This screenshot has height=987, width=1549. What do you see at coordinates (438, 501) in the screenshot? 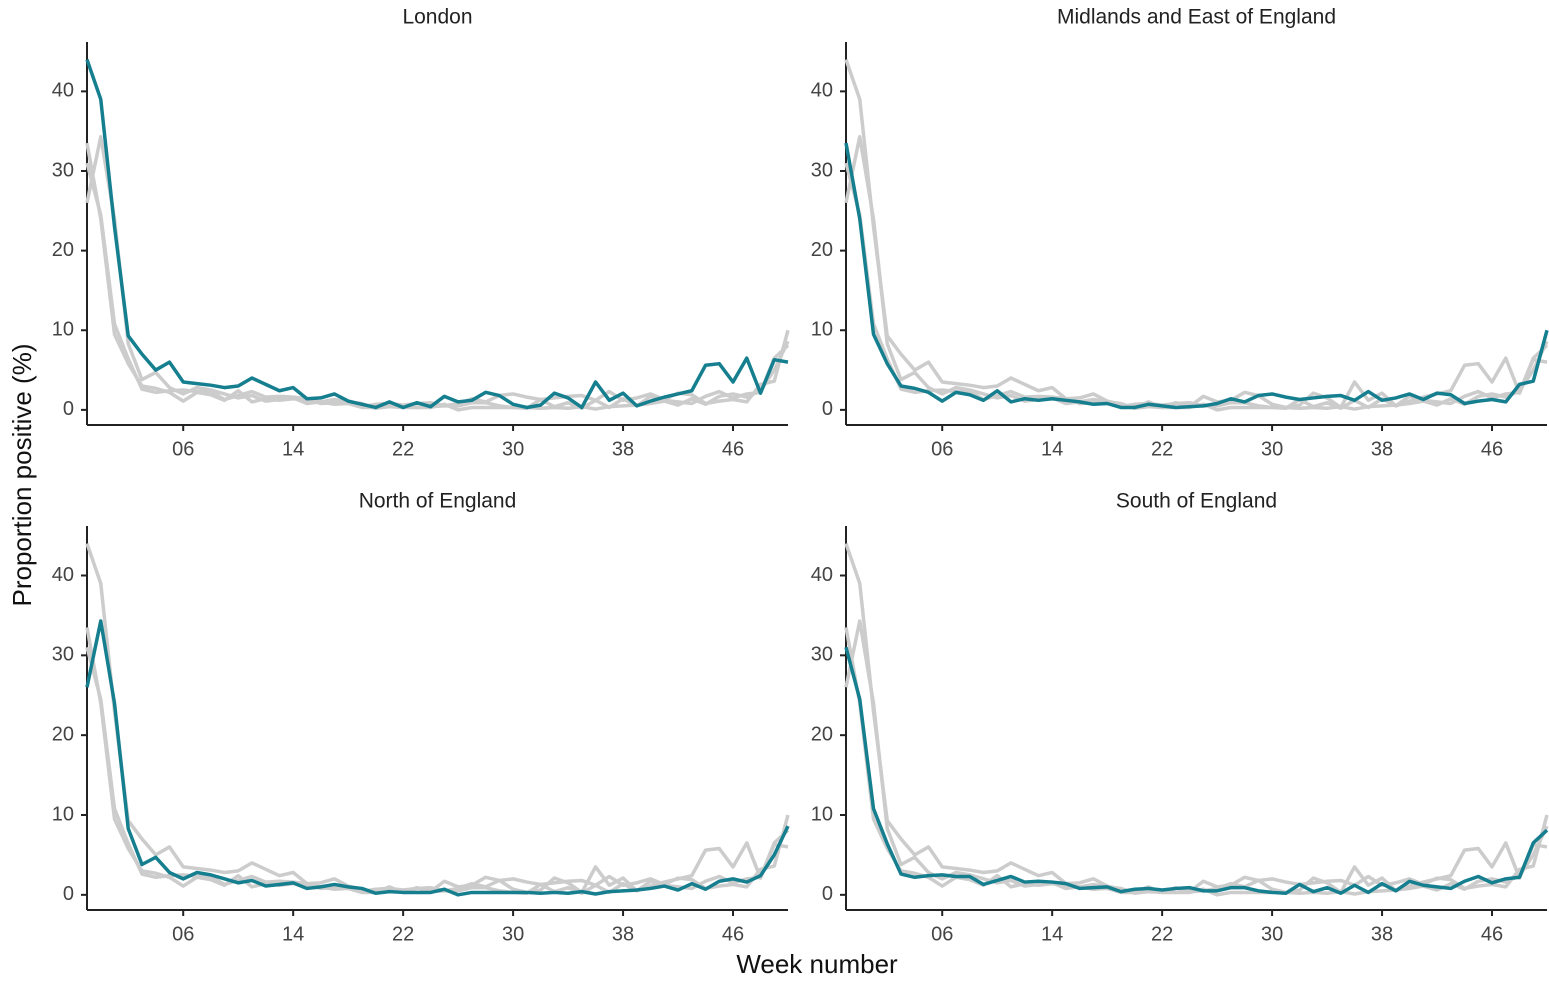
I see `panel-title: North of England` at bounding box center [438, 501].